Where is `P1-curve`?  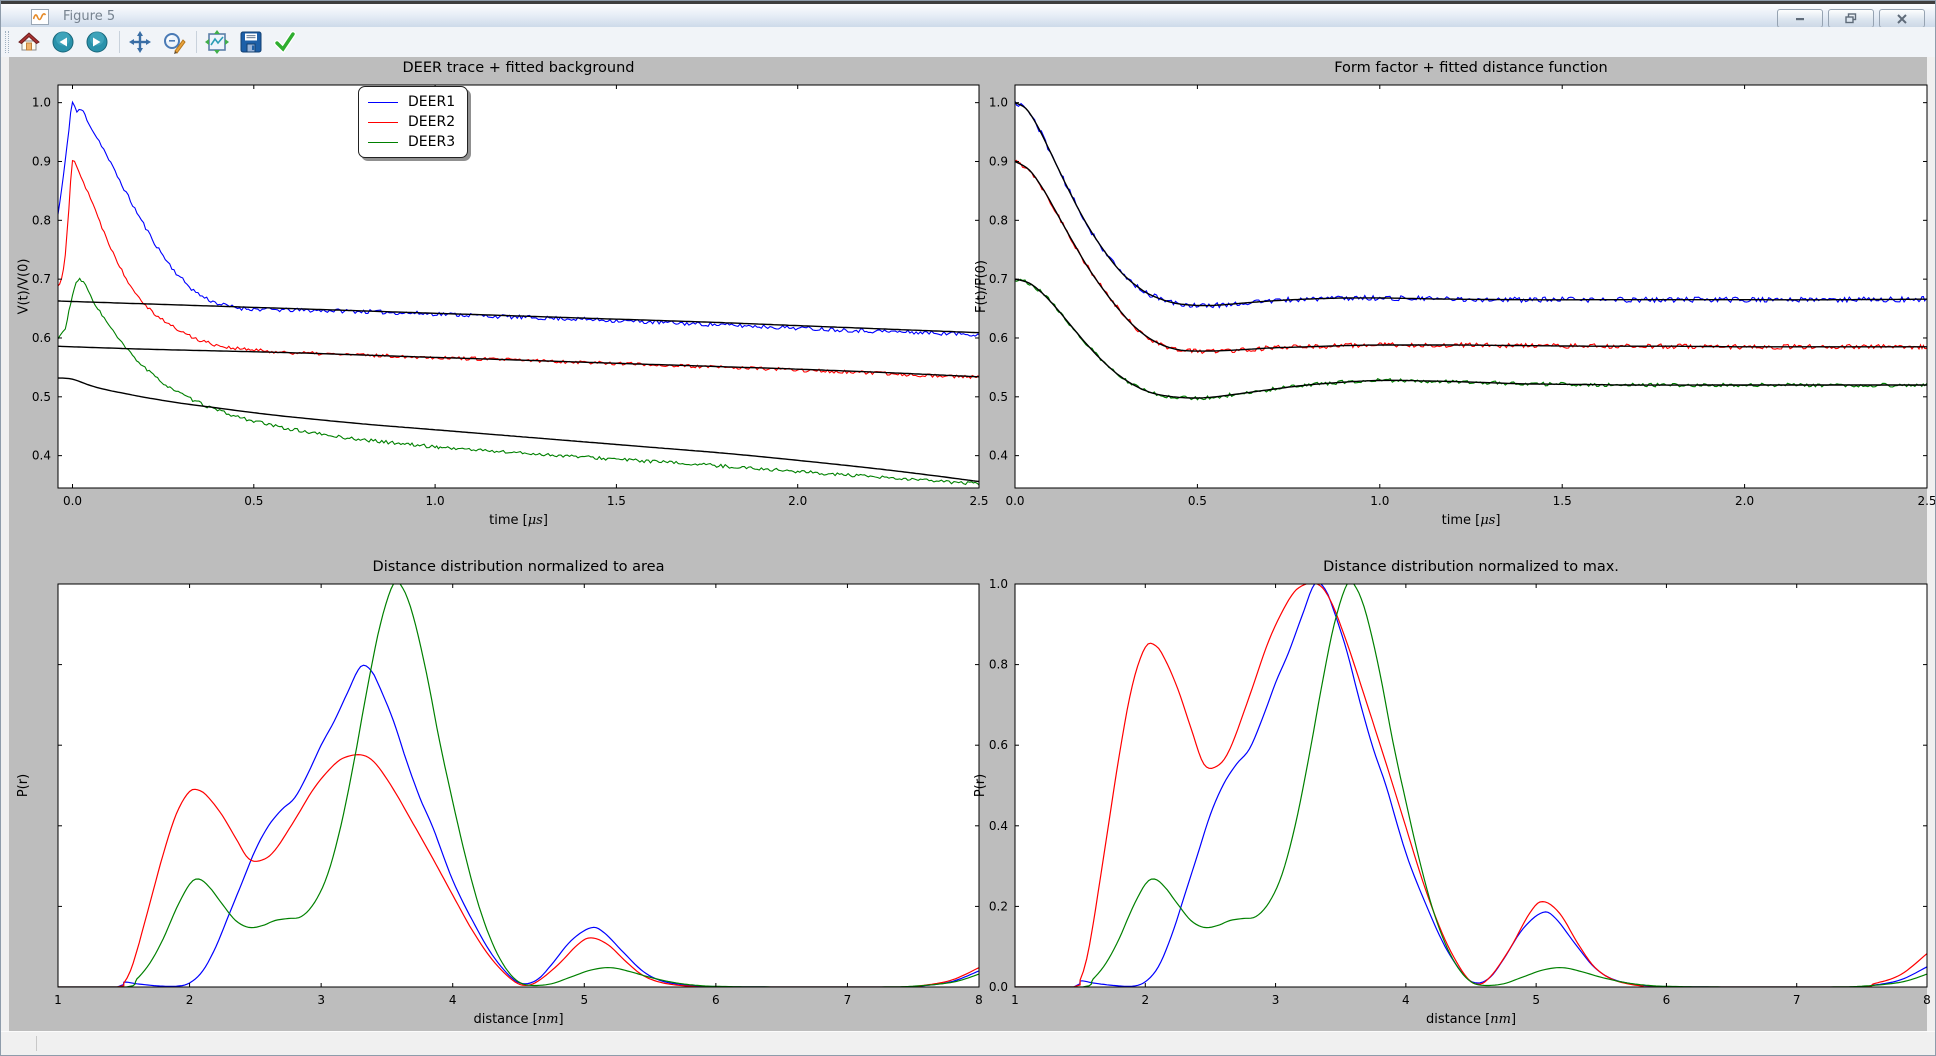 P1-curve is located at coordinates (518, 825).